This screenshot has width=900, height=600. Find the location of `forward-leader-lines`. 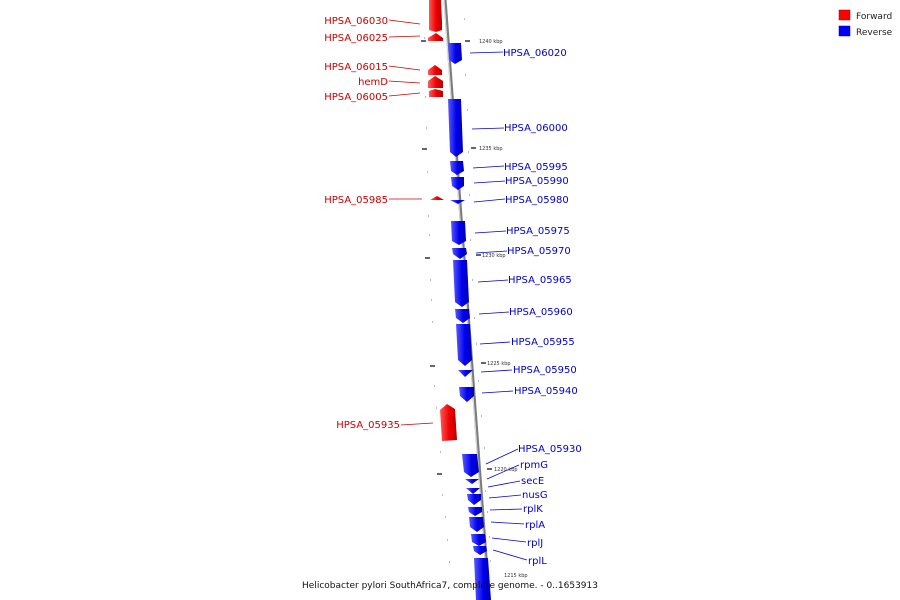

forward-leader-lines is located at coordinates (411, 222).